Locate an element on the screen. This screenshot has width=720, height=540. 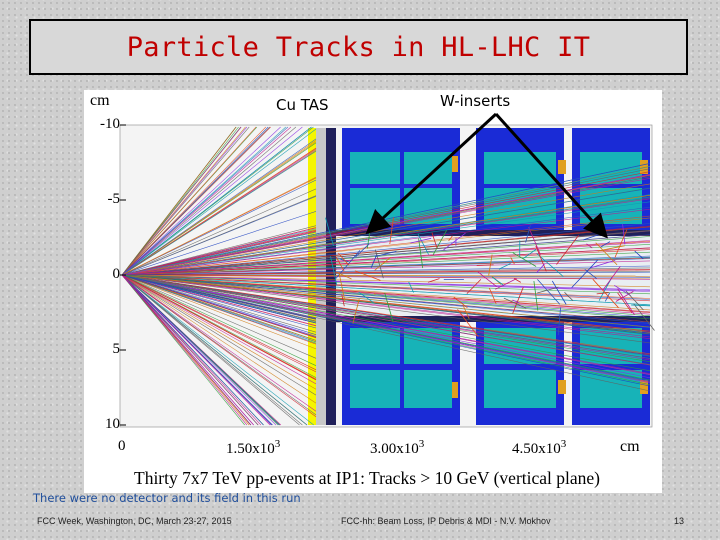
annotation-arrows is located at coordinates (487, 175).